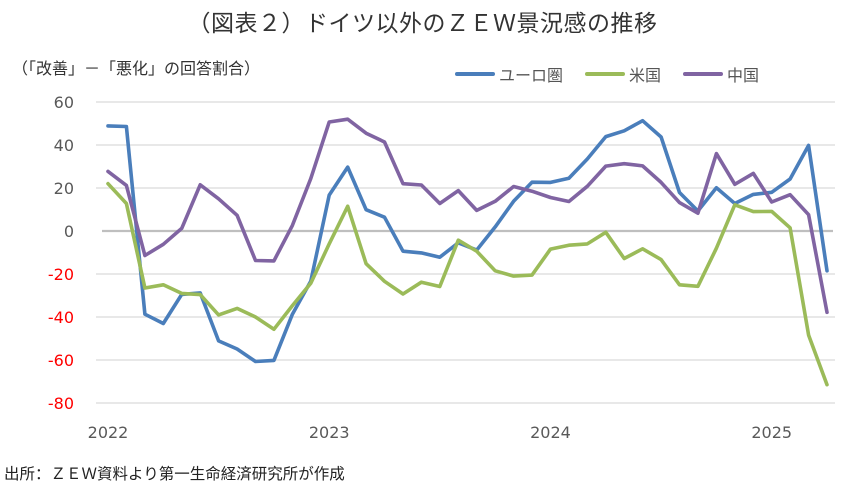 The image size is (845, 490). I want to click on x-tick-label: 2024, so click(550, 432).